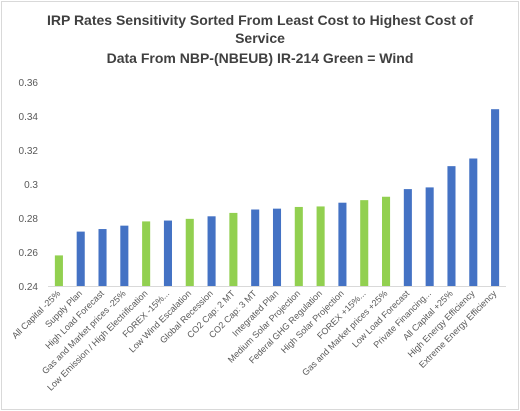 The height and width of the screenshot is (411, 520). What do you see at coordinates (29, 117) in the screenshot?
I see `y-tick-label: 0.34` at bounding box center [29, 117].